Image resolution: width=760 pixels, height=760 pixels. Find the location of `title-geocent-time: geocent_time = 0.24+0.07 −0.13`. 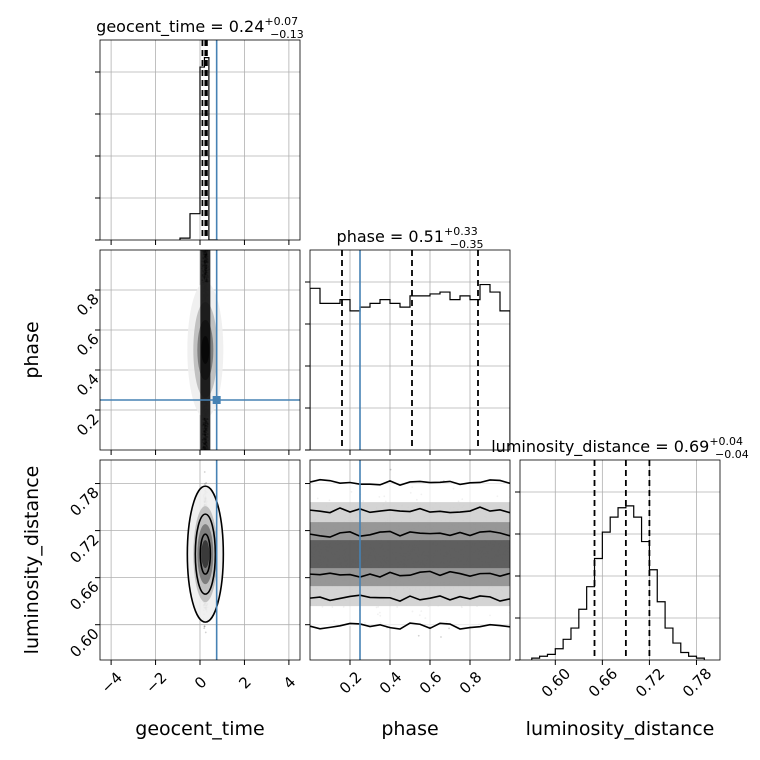

title-geocent-time: geocent_time = 0.24+0.07 −0.13 is located at coordinates (200, 28).